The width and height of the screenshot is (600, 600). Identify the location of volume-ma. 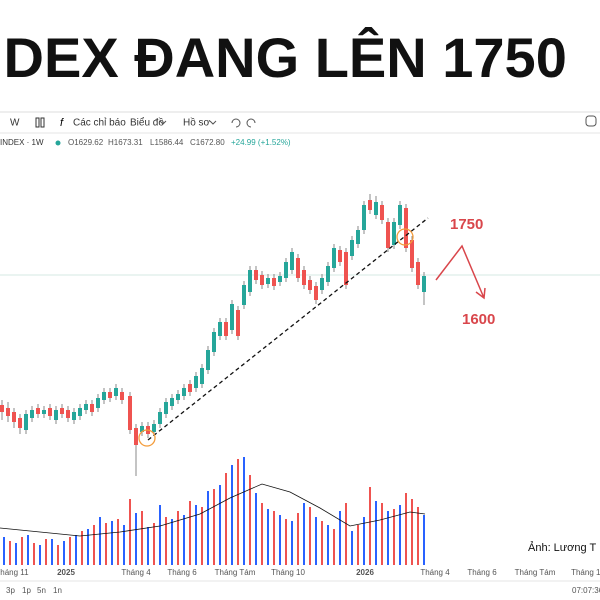
(213, 510).